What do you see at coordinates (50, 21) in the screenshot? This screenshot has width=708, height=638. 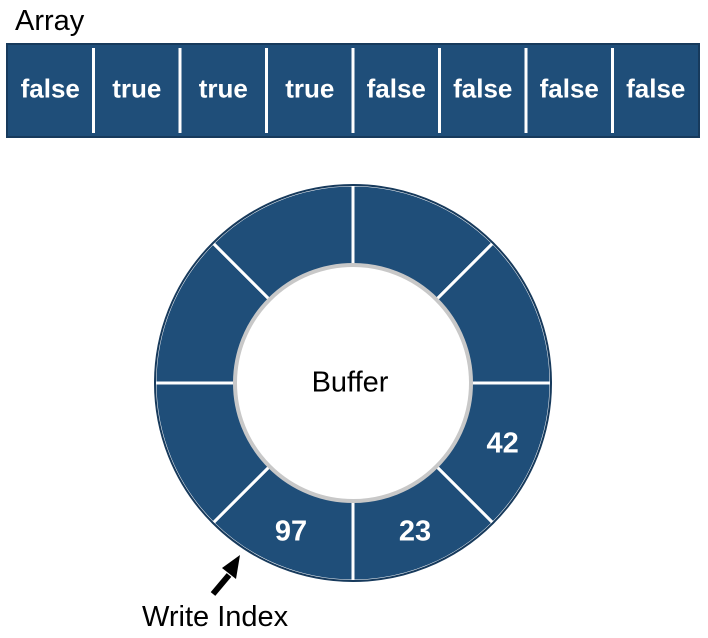 I see `array-title: Array` at bounding box center [50, 21].